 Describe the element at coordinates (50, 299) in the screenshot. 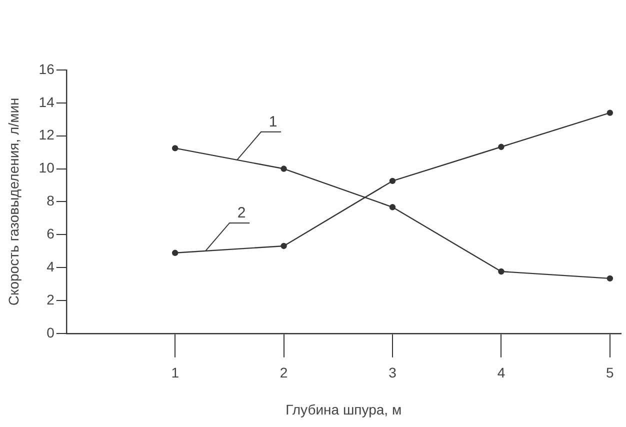

I see `y-tick-label: 2` at that location.